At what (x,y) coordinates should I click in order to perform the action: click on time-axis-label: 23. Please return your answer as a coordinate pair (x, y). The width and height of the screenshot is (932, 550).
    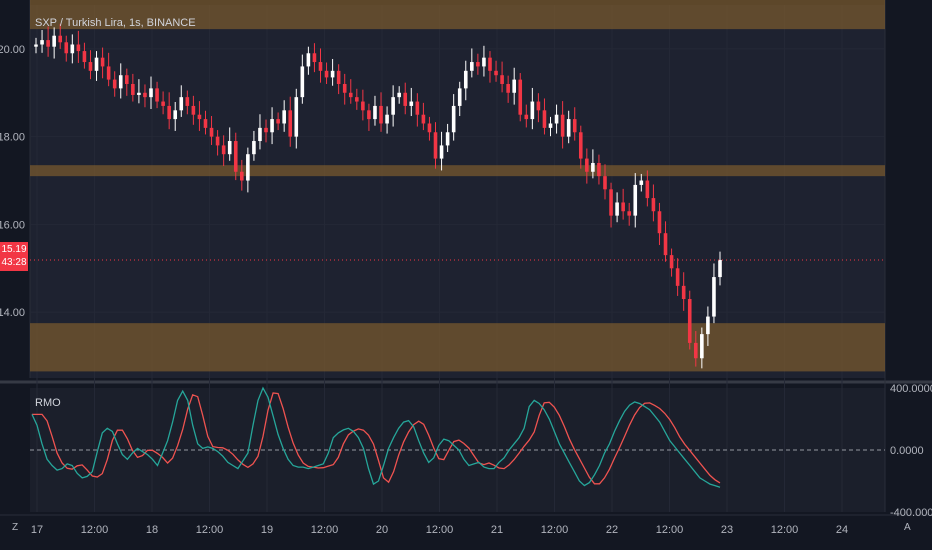
    Looking at the image, I should click on (727, 530).